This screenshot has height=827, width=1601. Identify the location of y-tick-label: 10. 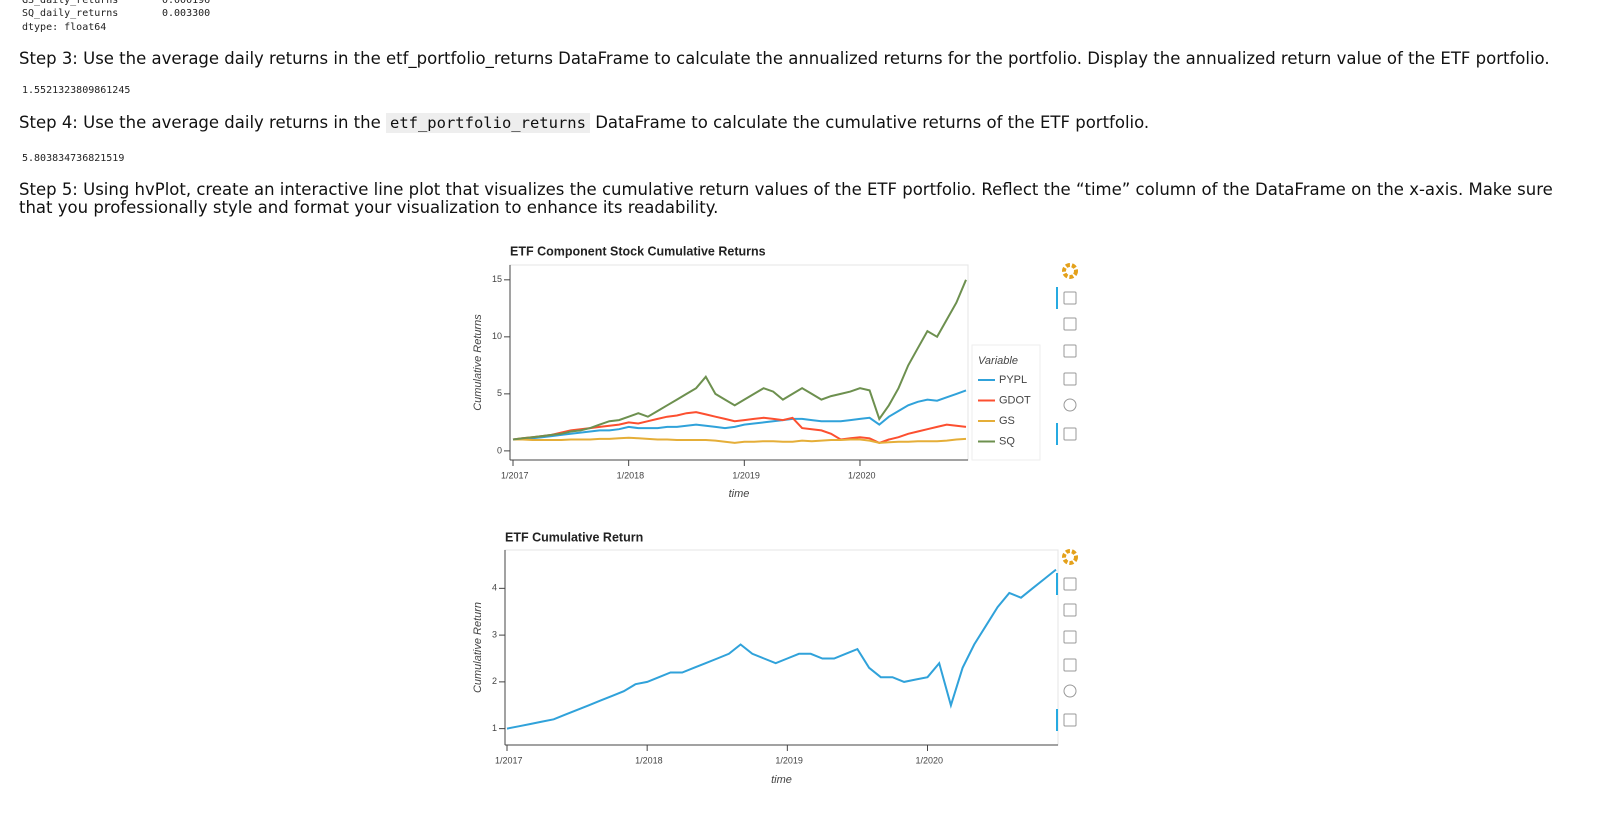
(497, 336).